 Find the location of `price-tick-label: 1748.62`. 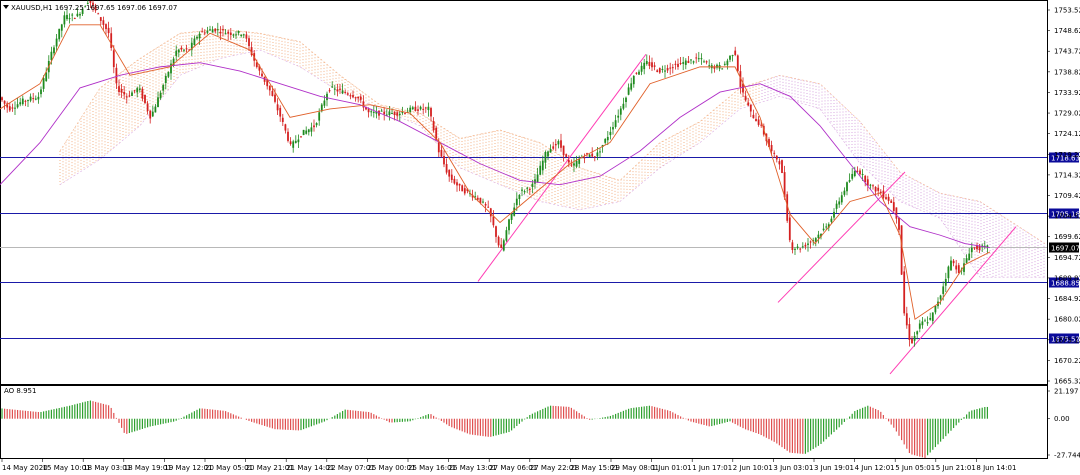

price-tick-label: 1748.62 is located at coordinates (1067, 31).